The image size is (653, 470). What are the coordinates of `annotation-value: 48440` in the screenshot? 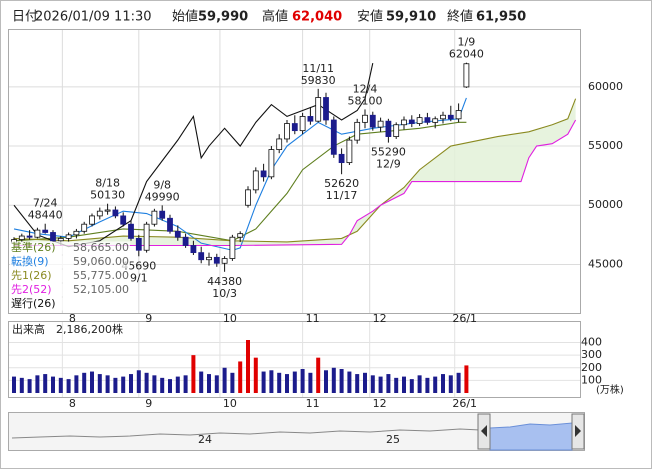 It's located at (45, 215).